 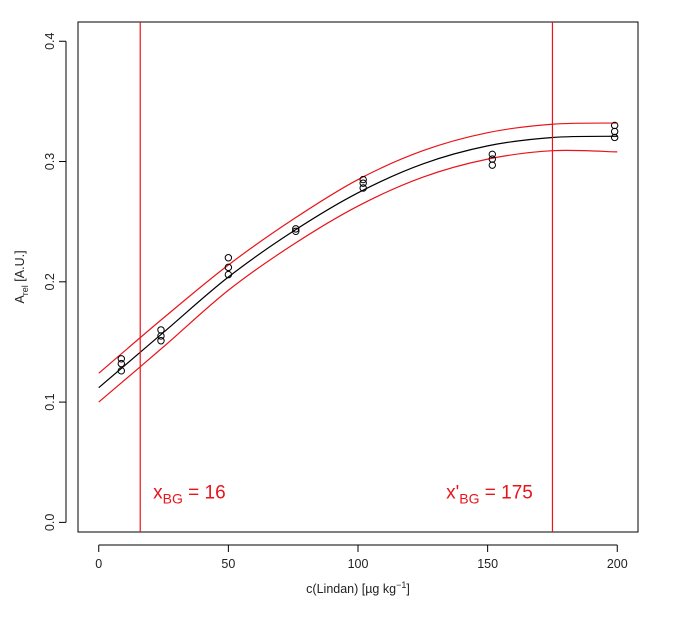 What do you see at coordinates (487, 564) in the screenshot?
I see `x-tick-label: 150` at bounding box center [487, 564].